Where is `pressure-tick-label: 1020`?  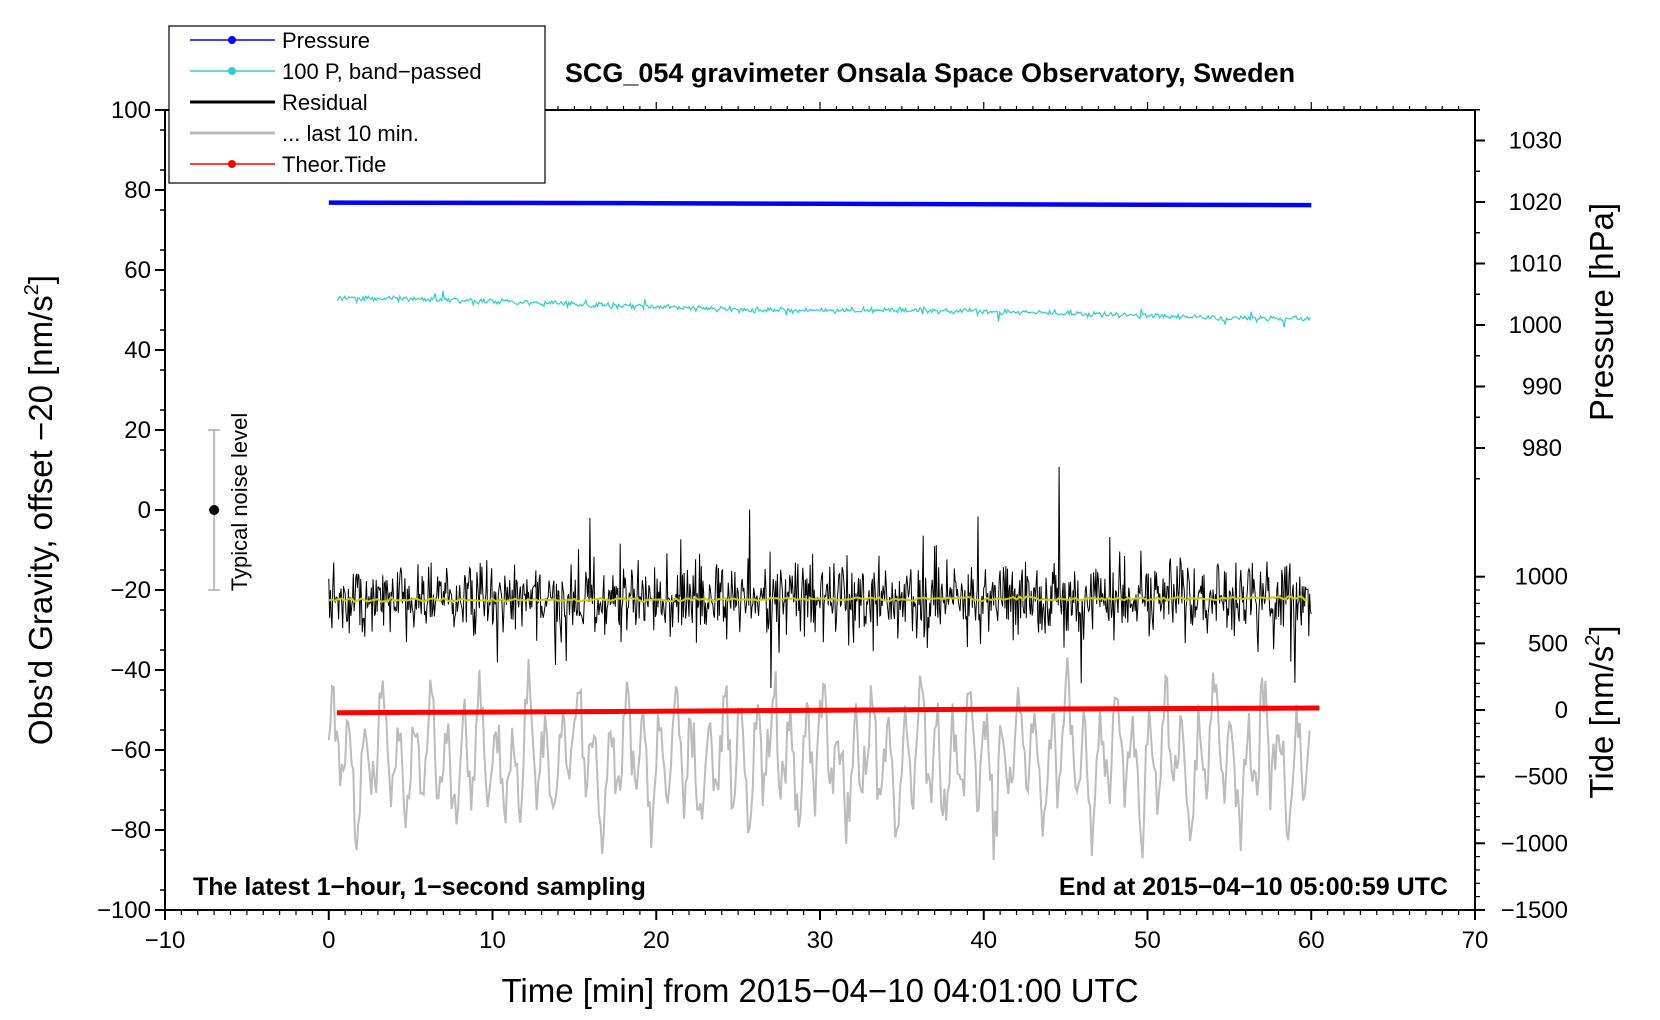 pressure-tick-label: 1020 is located at coordinates (1535, 202).